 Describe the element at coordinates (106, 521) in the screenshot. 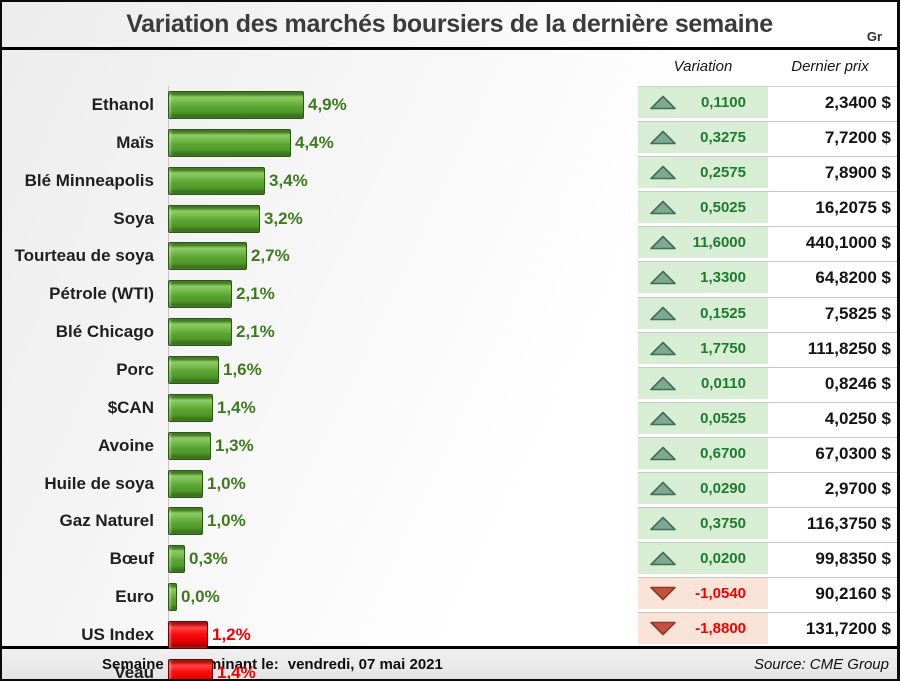

I see `bar-category-label: Gaz Naturel` at that location.